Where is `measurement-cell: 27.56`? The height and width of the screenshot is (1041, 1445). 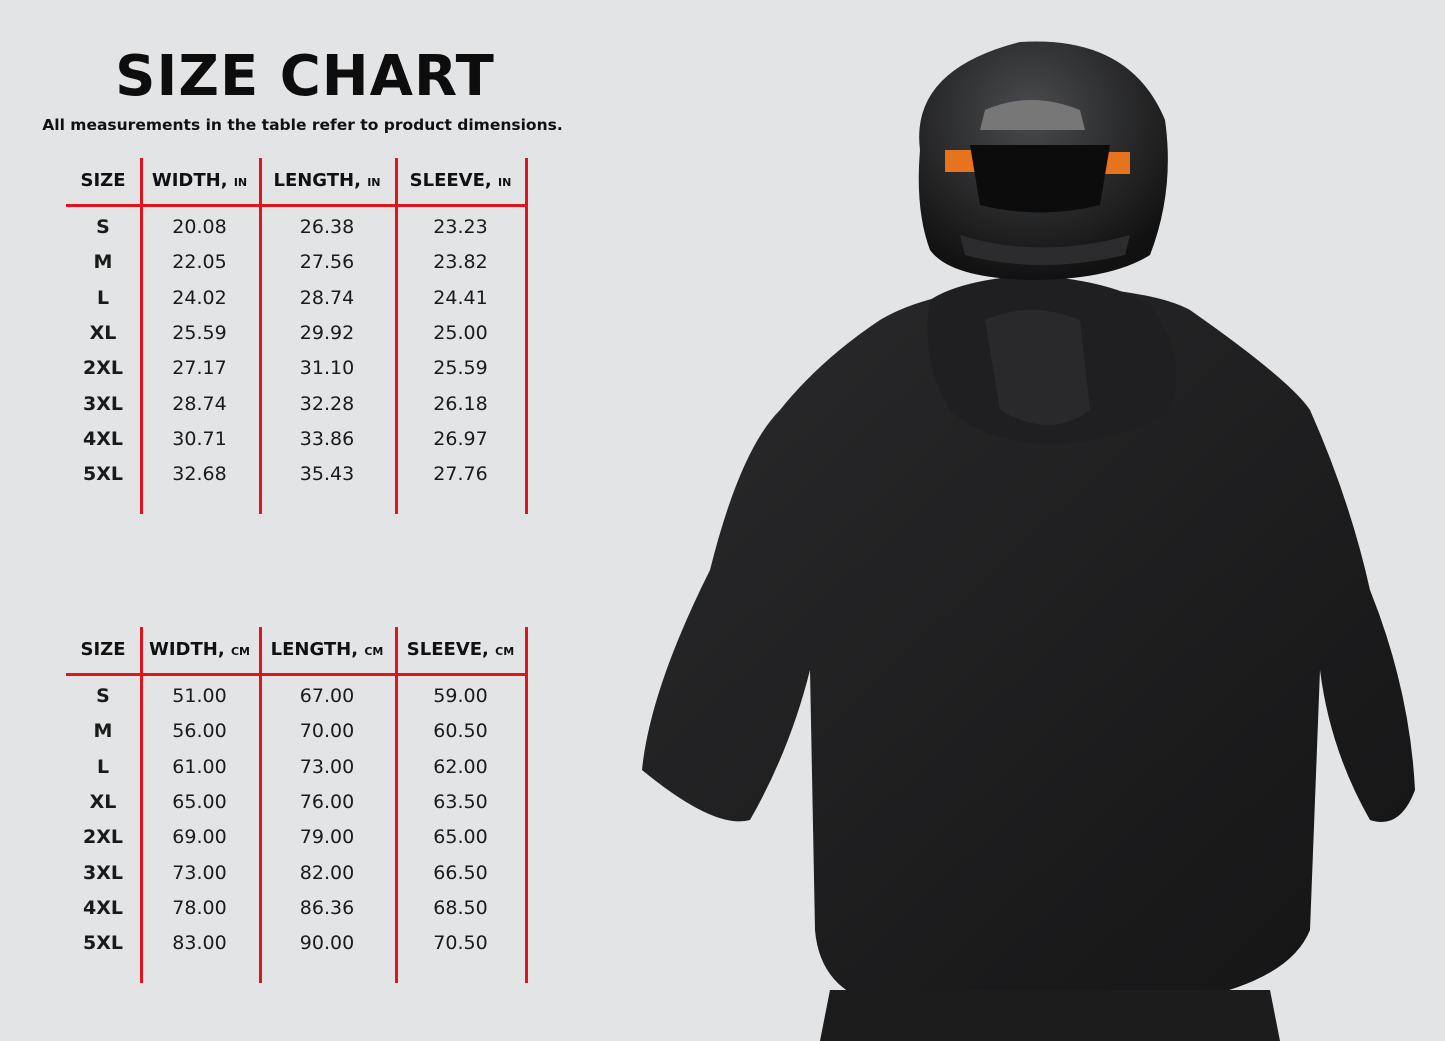 measurement-cell: 27.56 is located at coordinates (327, 262).